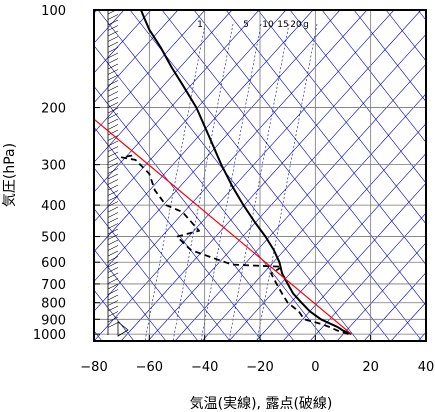 The height and width of the screenshot is (412, 435). I want to click on x-tick-label: 0, so click(315, 367).